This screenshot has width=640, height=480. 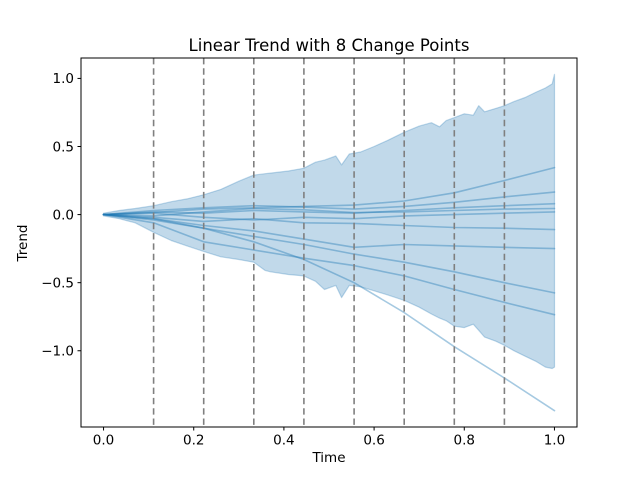 What do you see at coordinates (329, 45) in the screenshot?
I see `chart-title: Linear Trend with 8 Change Points` at bounding box center [329, 45].